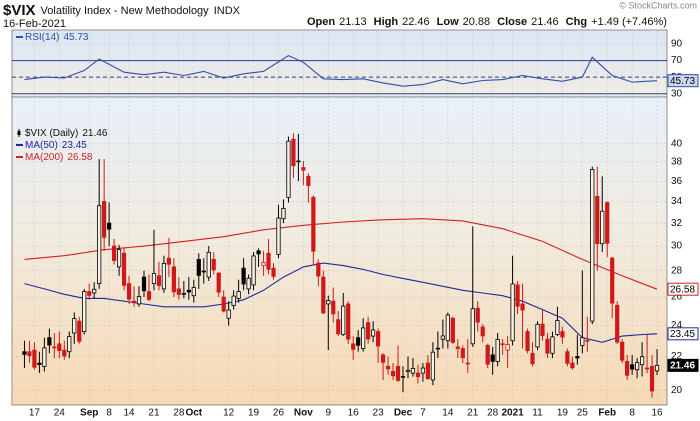  Describe the element at coordinates (677, 44) in the screenshot. I see `y-tick-label: 90` at that location.